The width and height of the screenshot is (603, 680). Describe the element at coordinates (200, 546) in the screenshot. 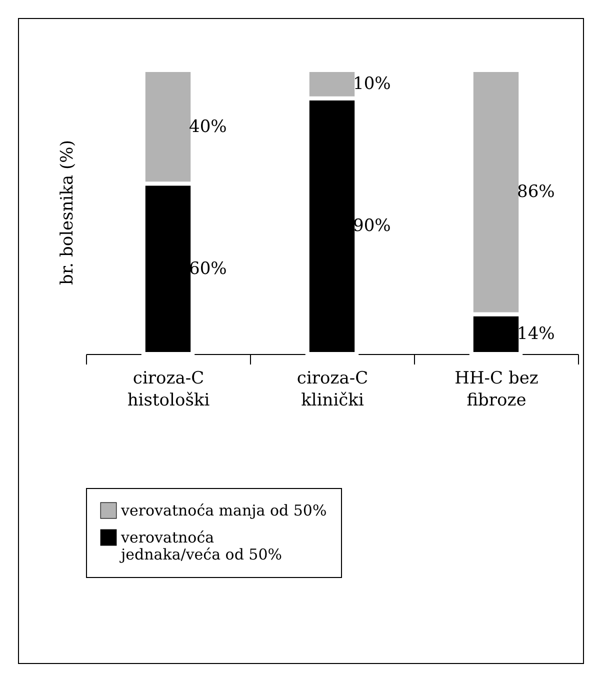

I see `legend-label: verovatnoća jednaka/veća od 50%` at that location.